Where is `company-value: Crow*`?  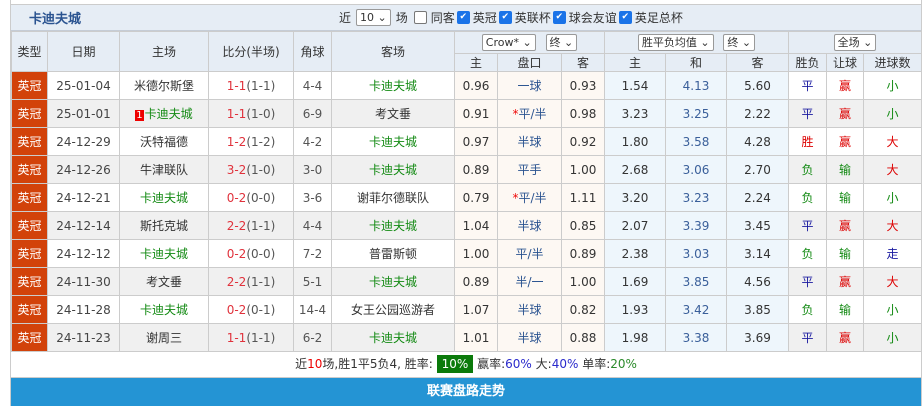 company-value: Crow* is located at coordinates (502, 42).